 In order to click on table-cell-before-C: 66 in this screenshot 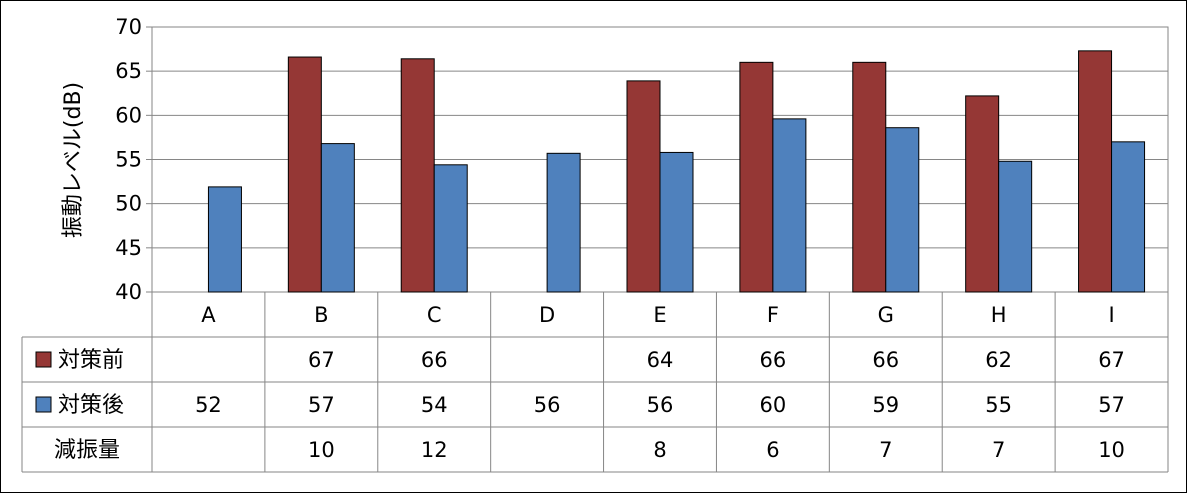, I will do `click(434, 360)`.